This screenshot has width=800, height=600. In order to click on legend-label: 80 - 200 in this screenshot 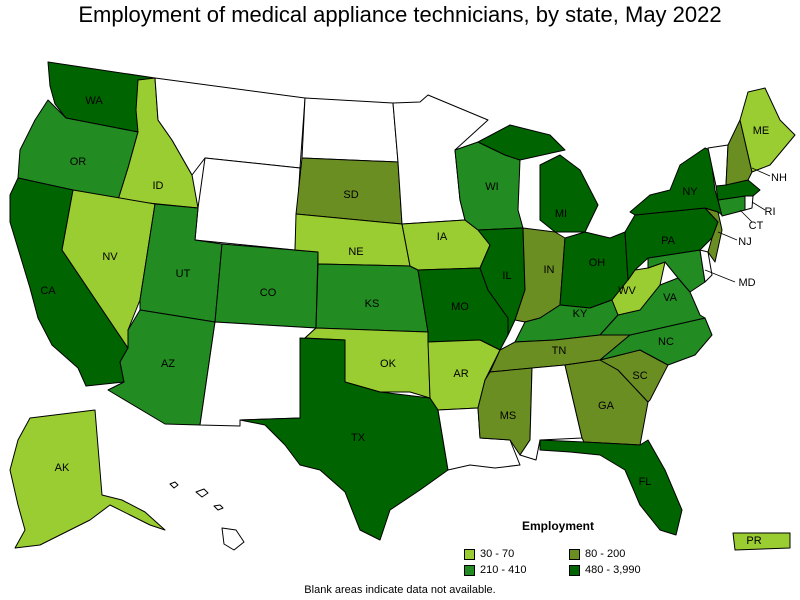, I will do `click(605, 554)`.